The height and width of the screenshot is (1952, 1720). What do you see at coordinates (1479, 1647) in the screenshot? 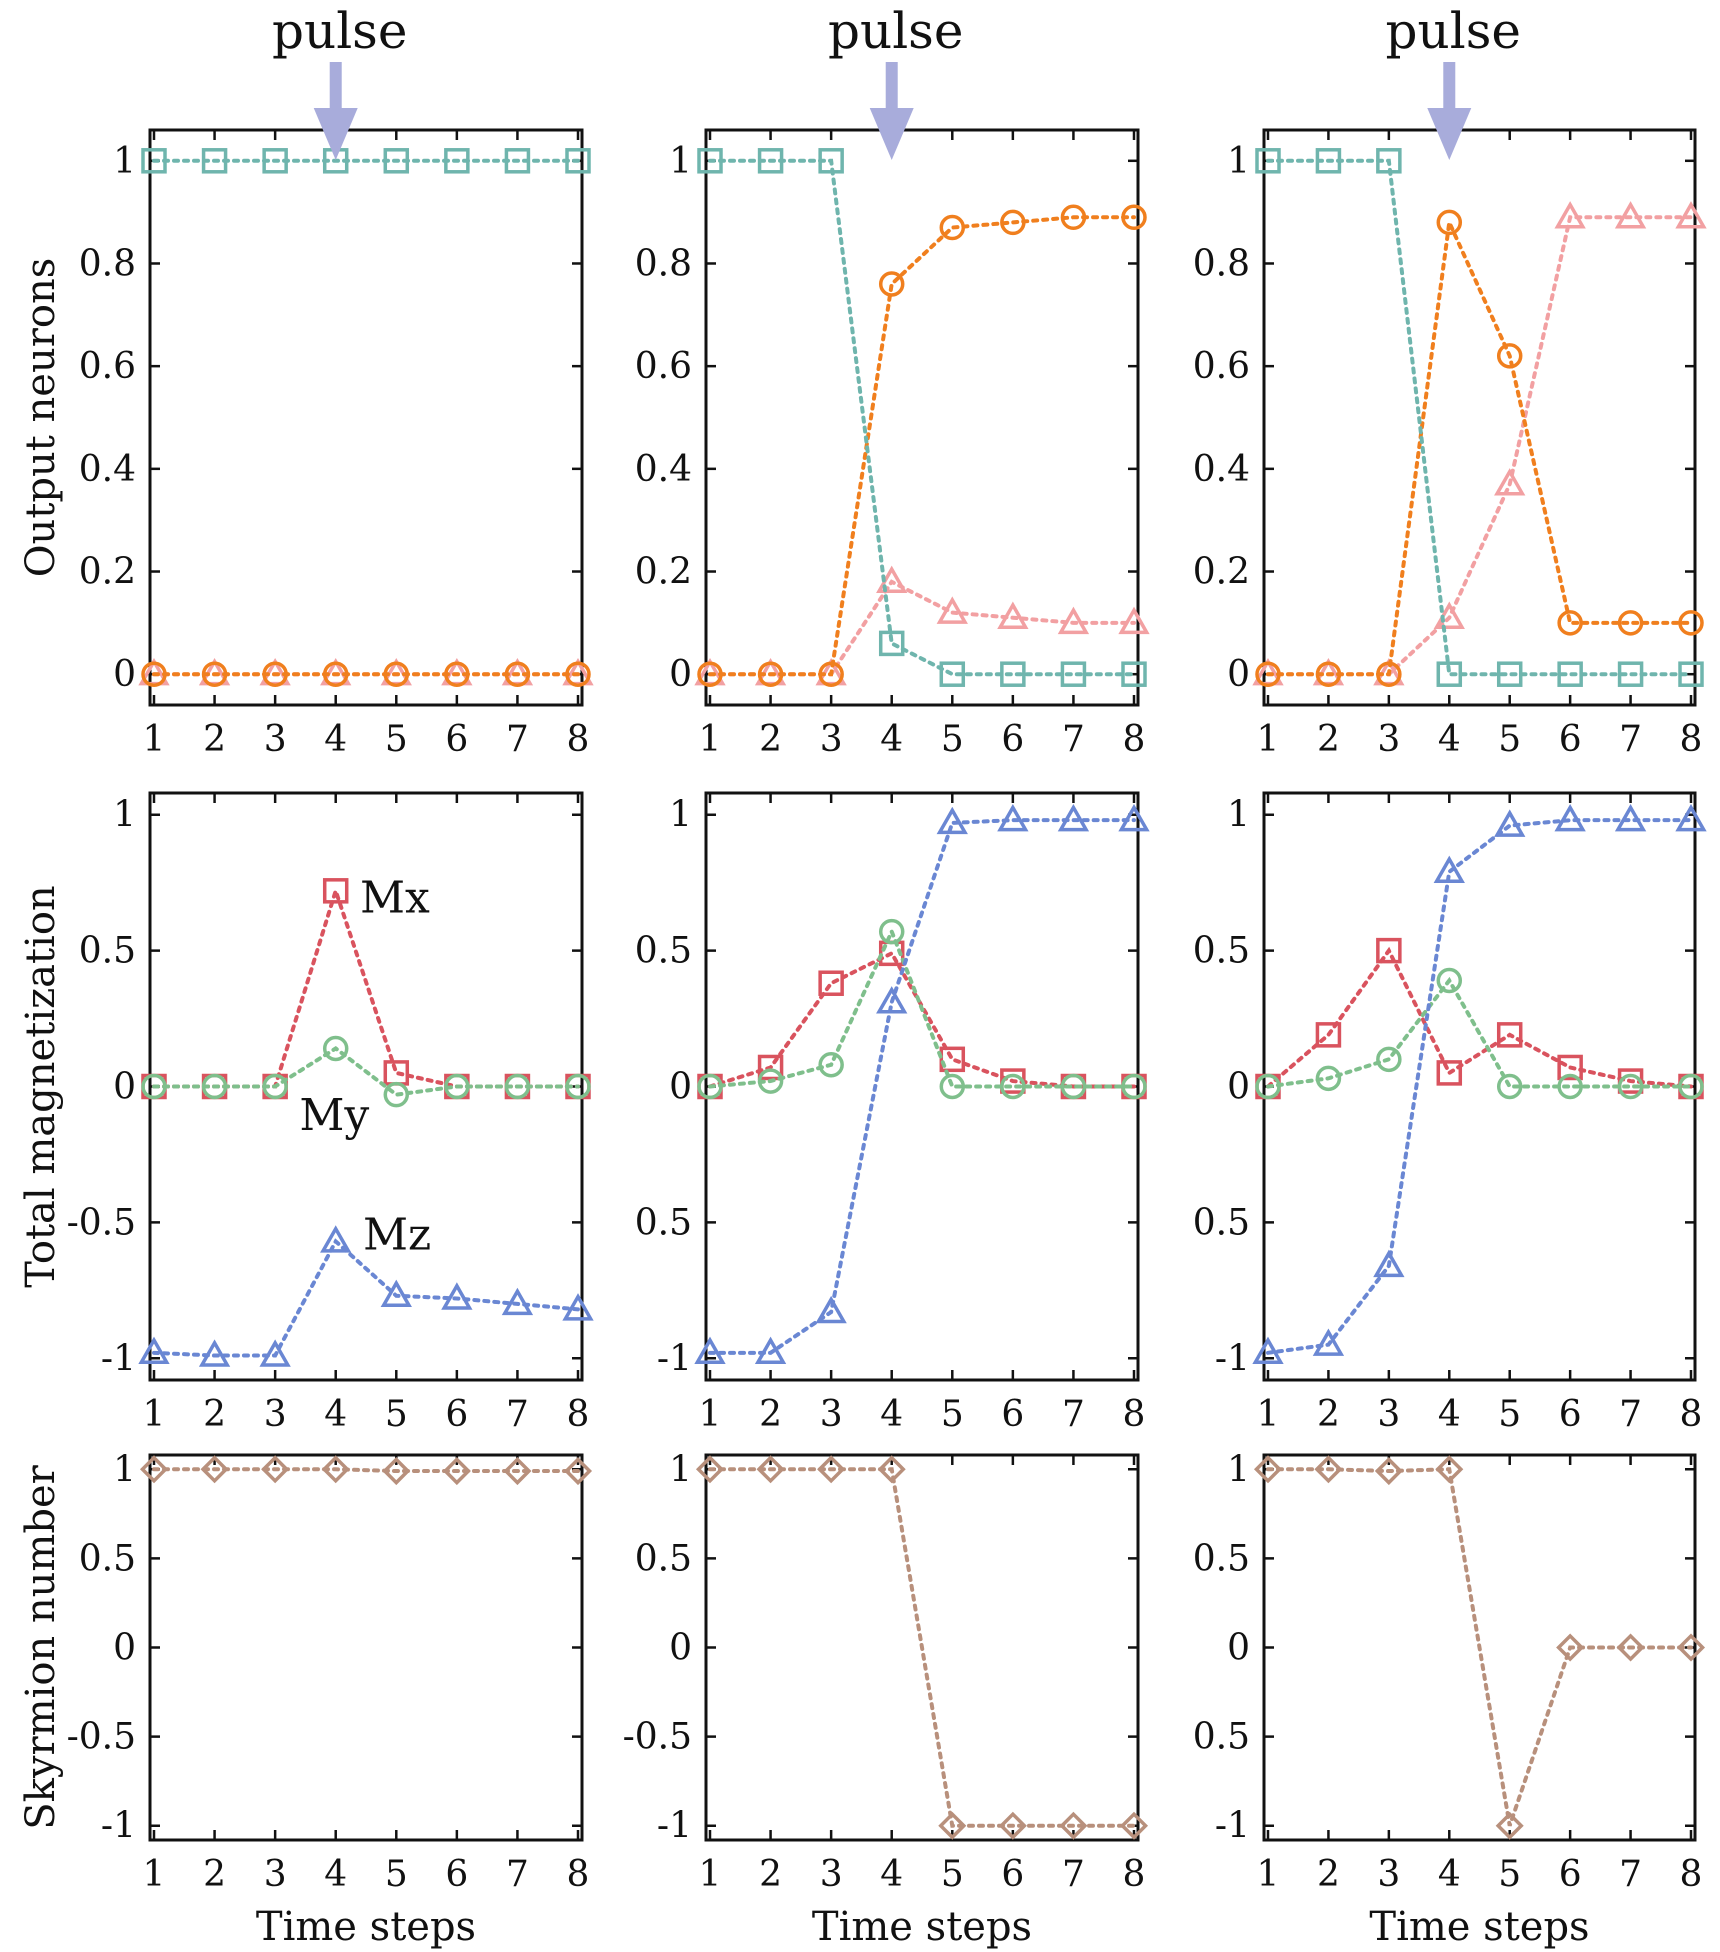
I see `series-skyrmion-number` at bounding box center [1479, 1647].